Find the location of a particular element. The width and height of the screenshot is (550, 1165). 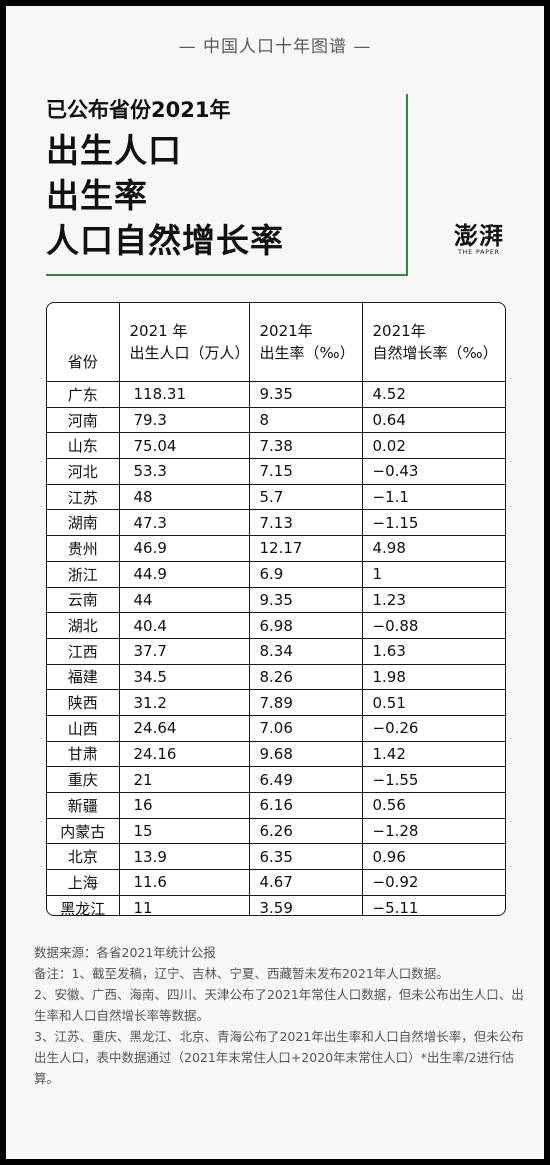

cell-births: 16 is located at coordinates (184, 805).